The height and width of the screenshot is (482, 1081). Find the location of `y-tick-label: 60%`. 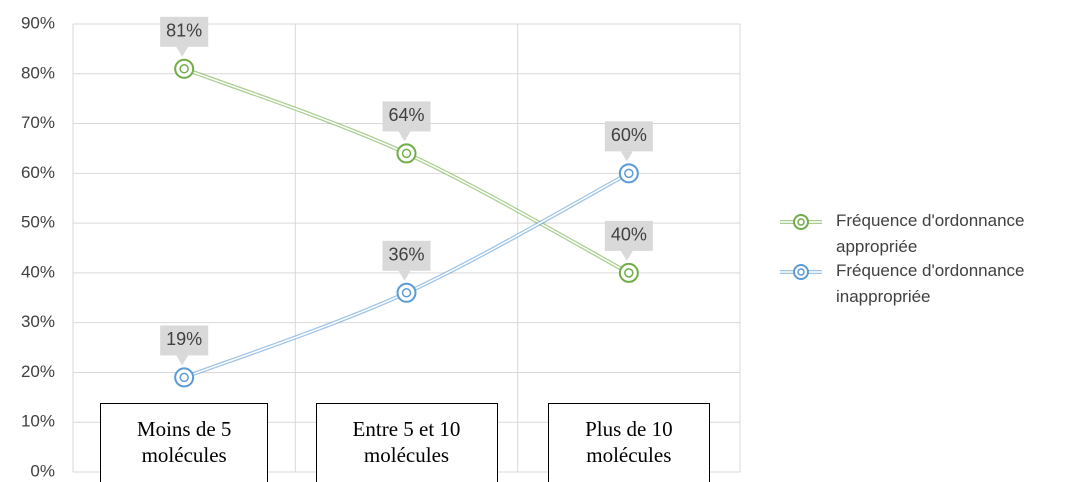

y-tick-label: 60% is located at coordinates (38, 172).